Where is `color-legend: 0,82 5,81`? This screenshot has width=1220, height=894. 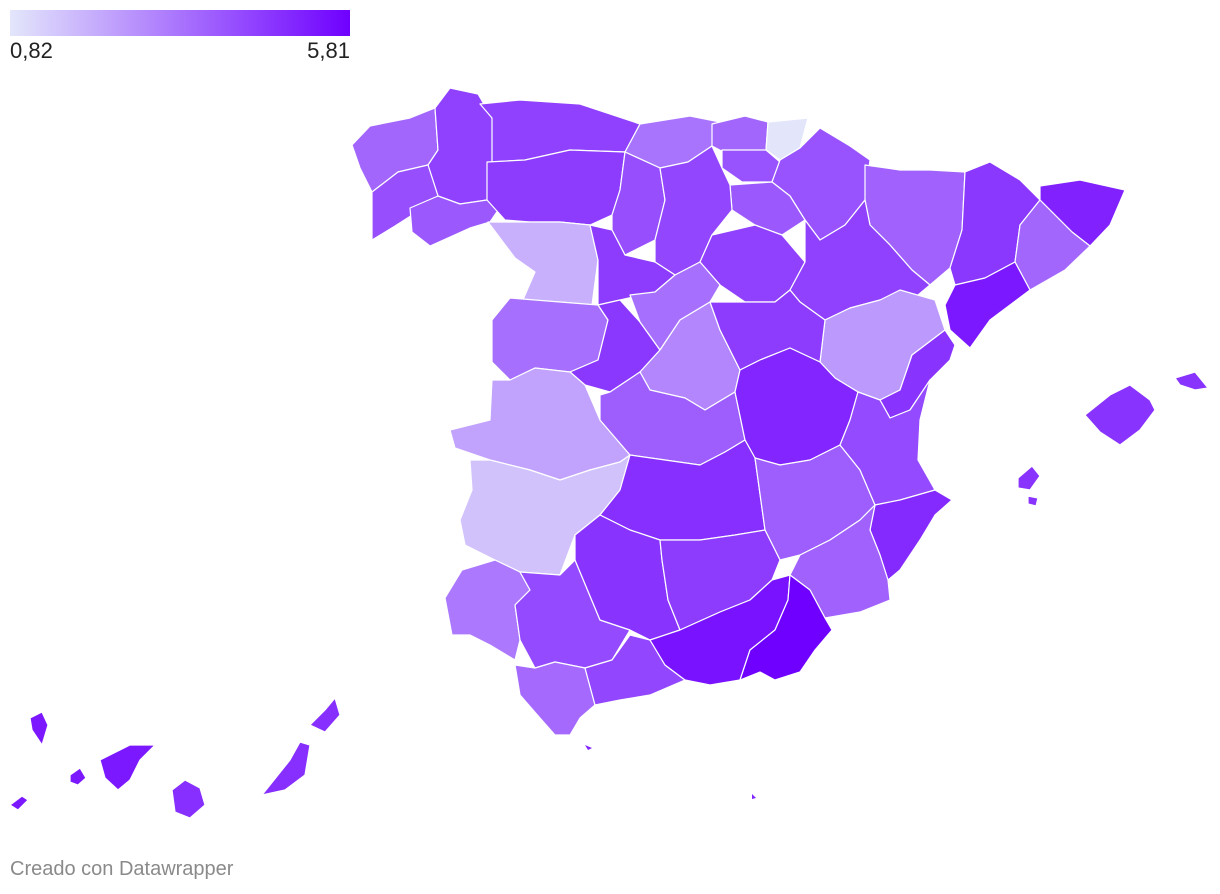
color-legend: 0,82 5,81 is located at coordinates (180, 37).